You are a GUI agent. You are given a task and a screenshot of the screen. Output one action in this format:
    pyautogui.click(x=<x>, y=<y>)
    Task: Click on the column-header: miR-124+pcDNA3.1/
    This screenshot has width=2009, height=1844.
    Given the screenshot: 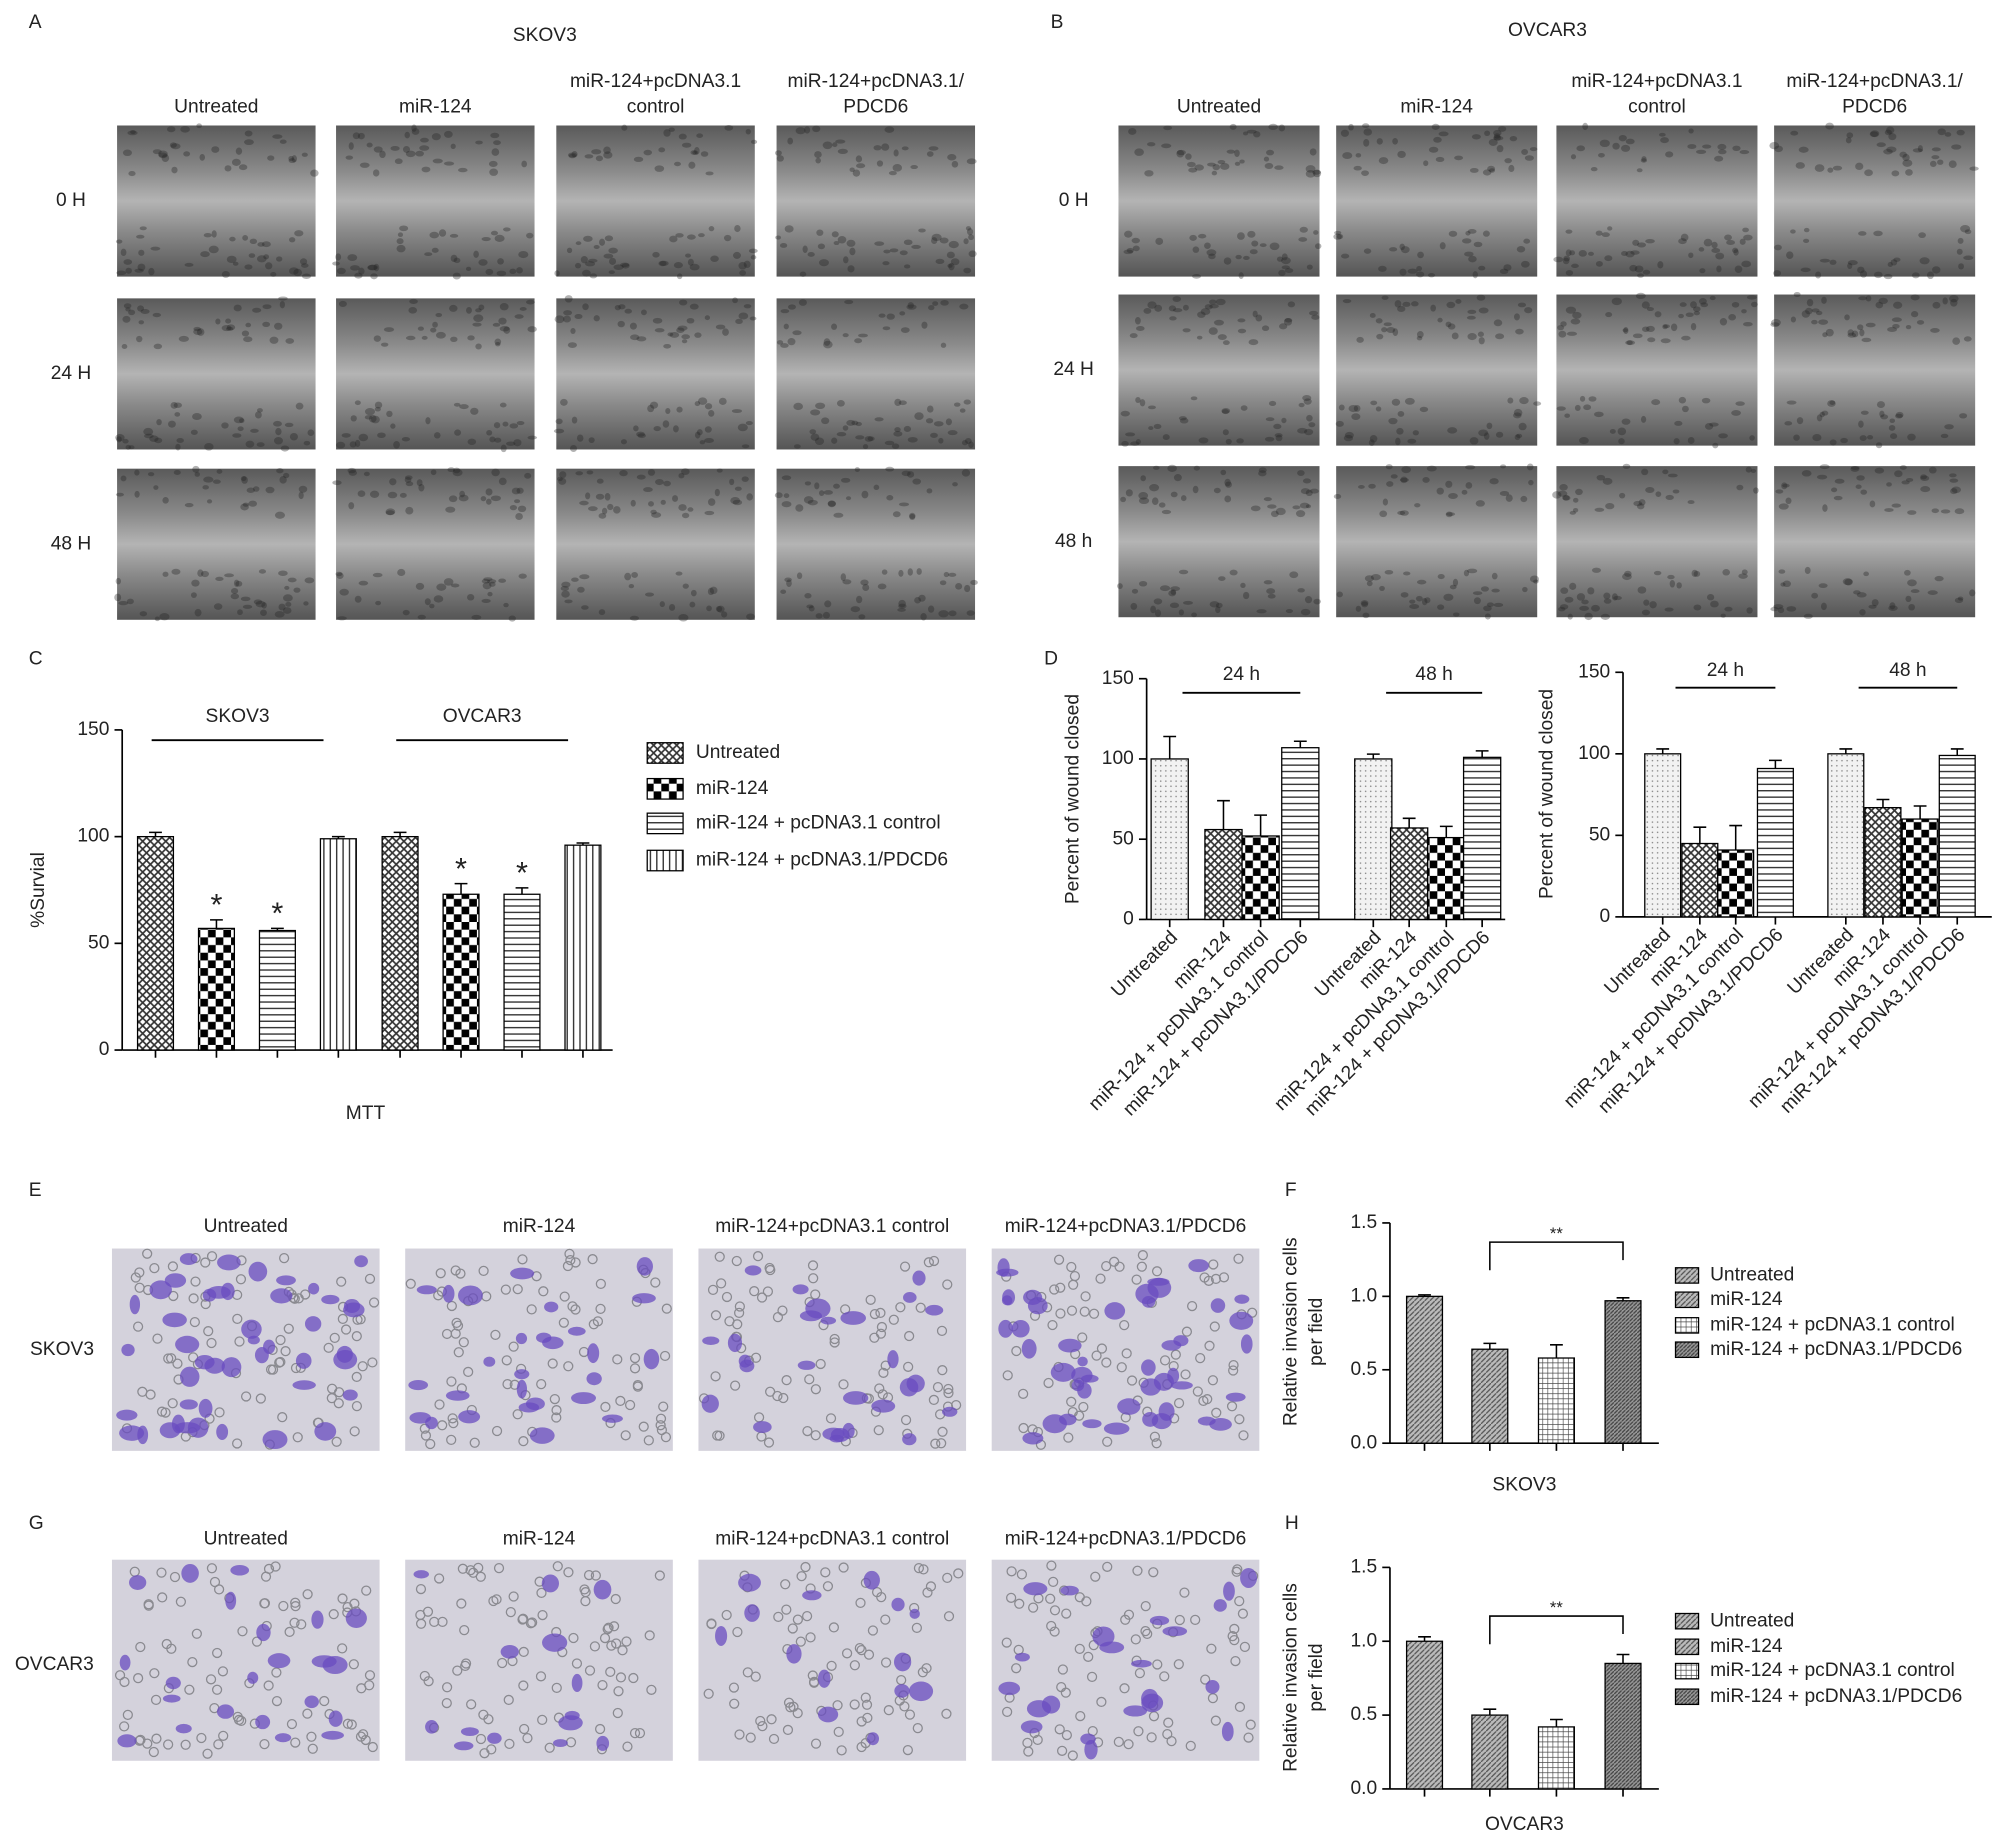 What is the action you would take?
    pyautogui.click(x=876, y=81)
    